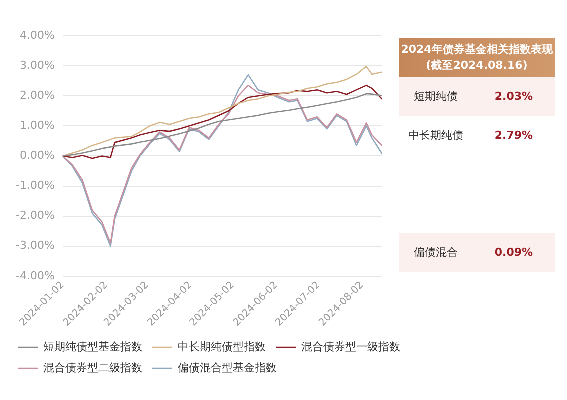 This screenshot has width=567, height=400. Describe the element at coordinates (514, 96) in the screenshot. I see `text: 2.03%` at that location.